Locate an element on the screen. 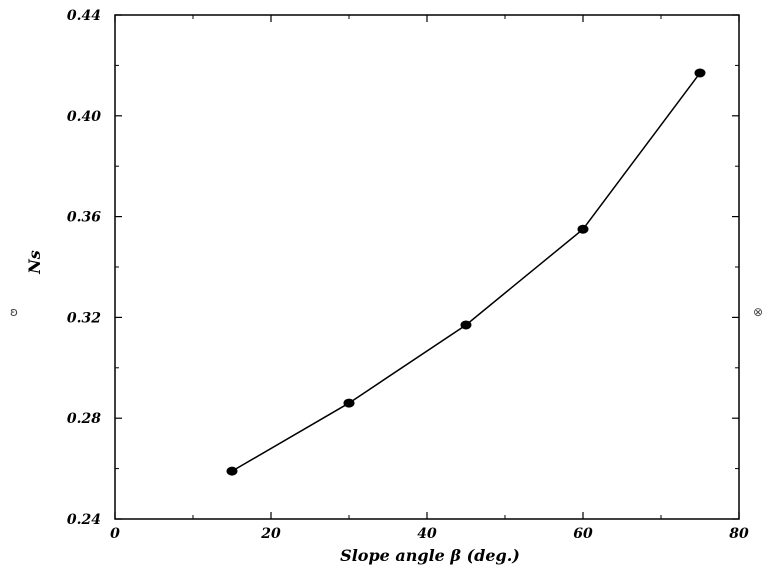 The height and width of the screenshot is (571, 763). x-axis-title: Slope angle β (deg.) is located at coordinates (430, 555).